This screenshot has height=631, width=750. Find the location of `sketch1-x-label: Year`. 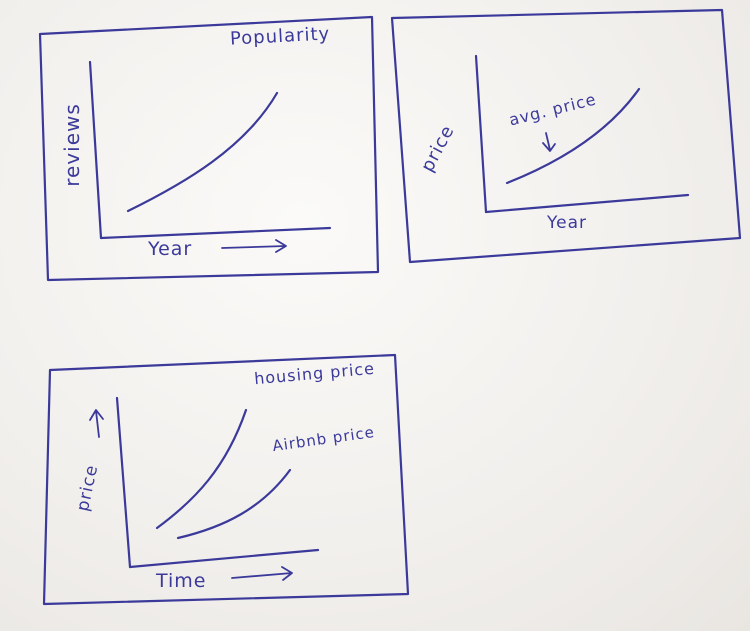

sketch1-x-label: Year is located at coordinates (170, 249).